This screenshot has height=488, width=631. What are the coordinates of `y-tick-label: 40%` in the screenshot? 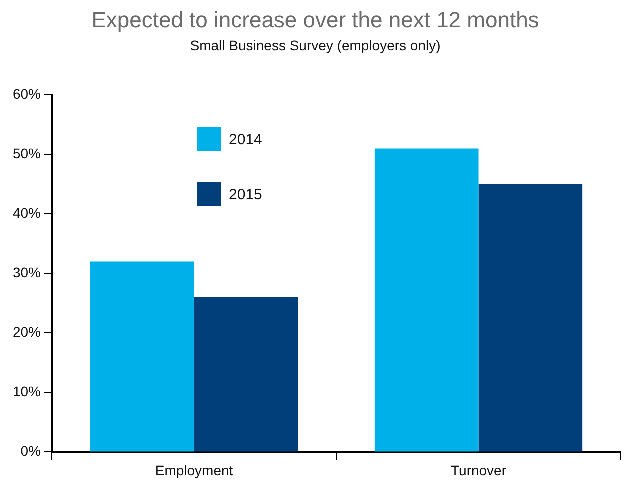 It's located at (27, 213).